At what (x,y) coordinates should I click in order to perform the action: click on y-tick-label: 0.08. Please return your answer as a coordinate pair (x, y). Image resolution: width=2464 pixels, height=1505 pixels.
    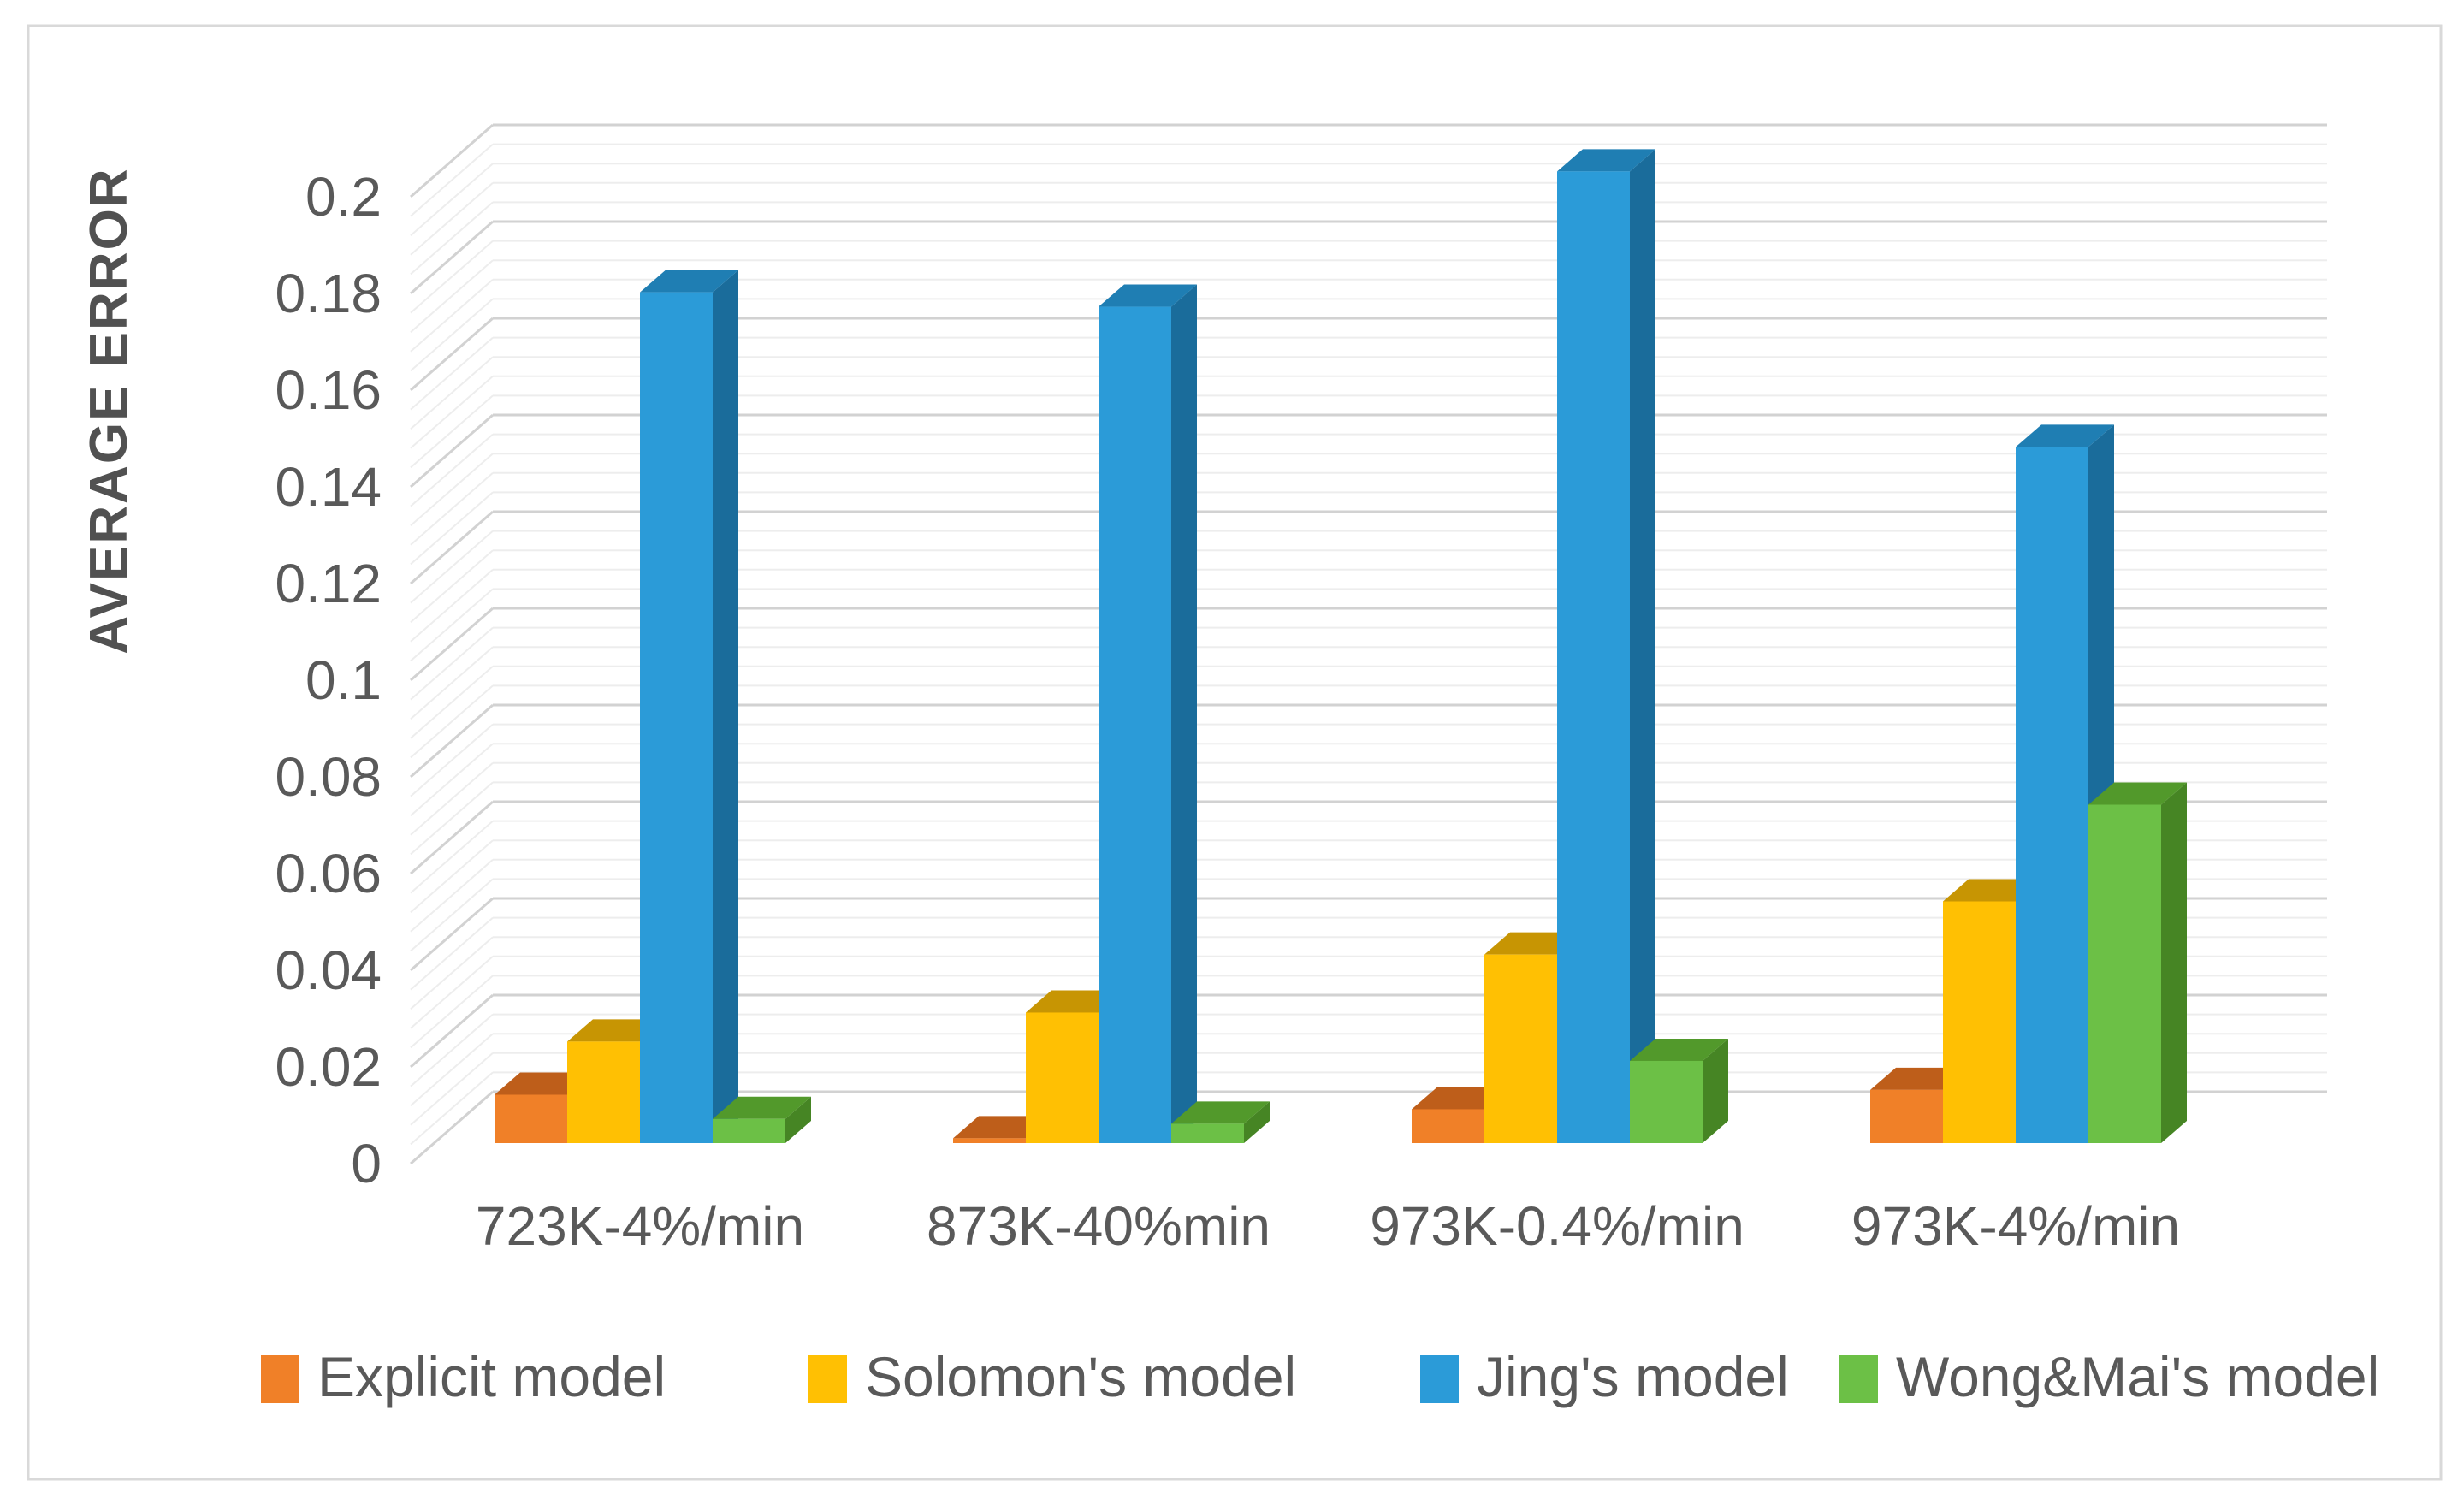
    Looking at the image, I should click on (328, 777).